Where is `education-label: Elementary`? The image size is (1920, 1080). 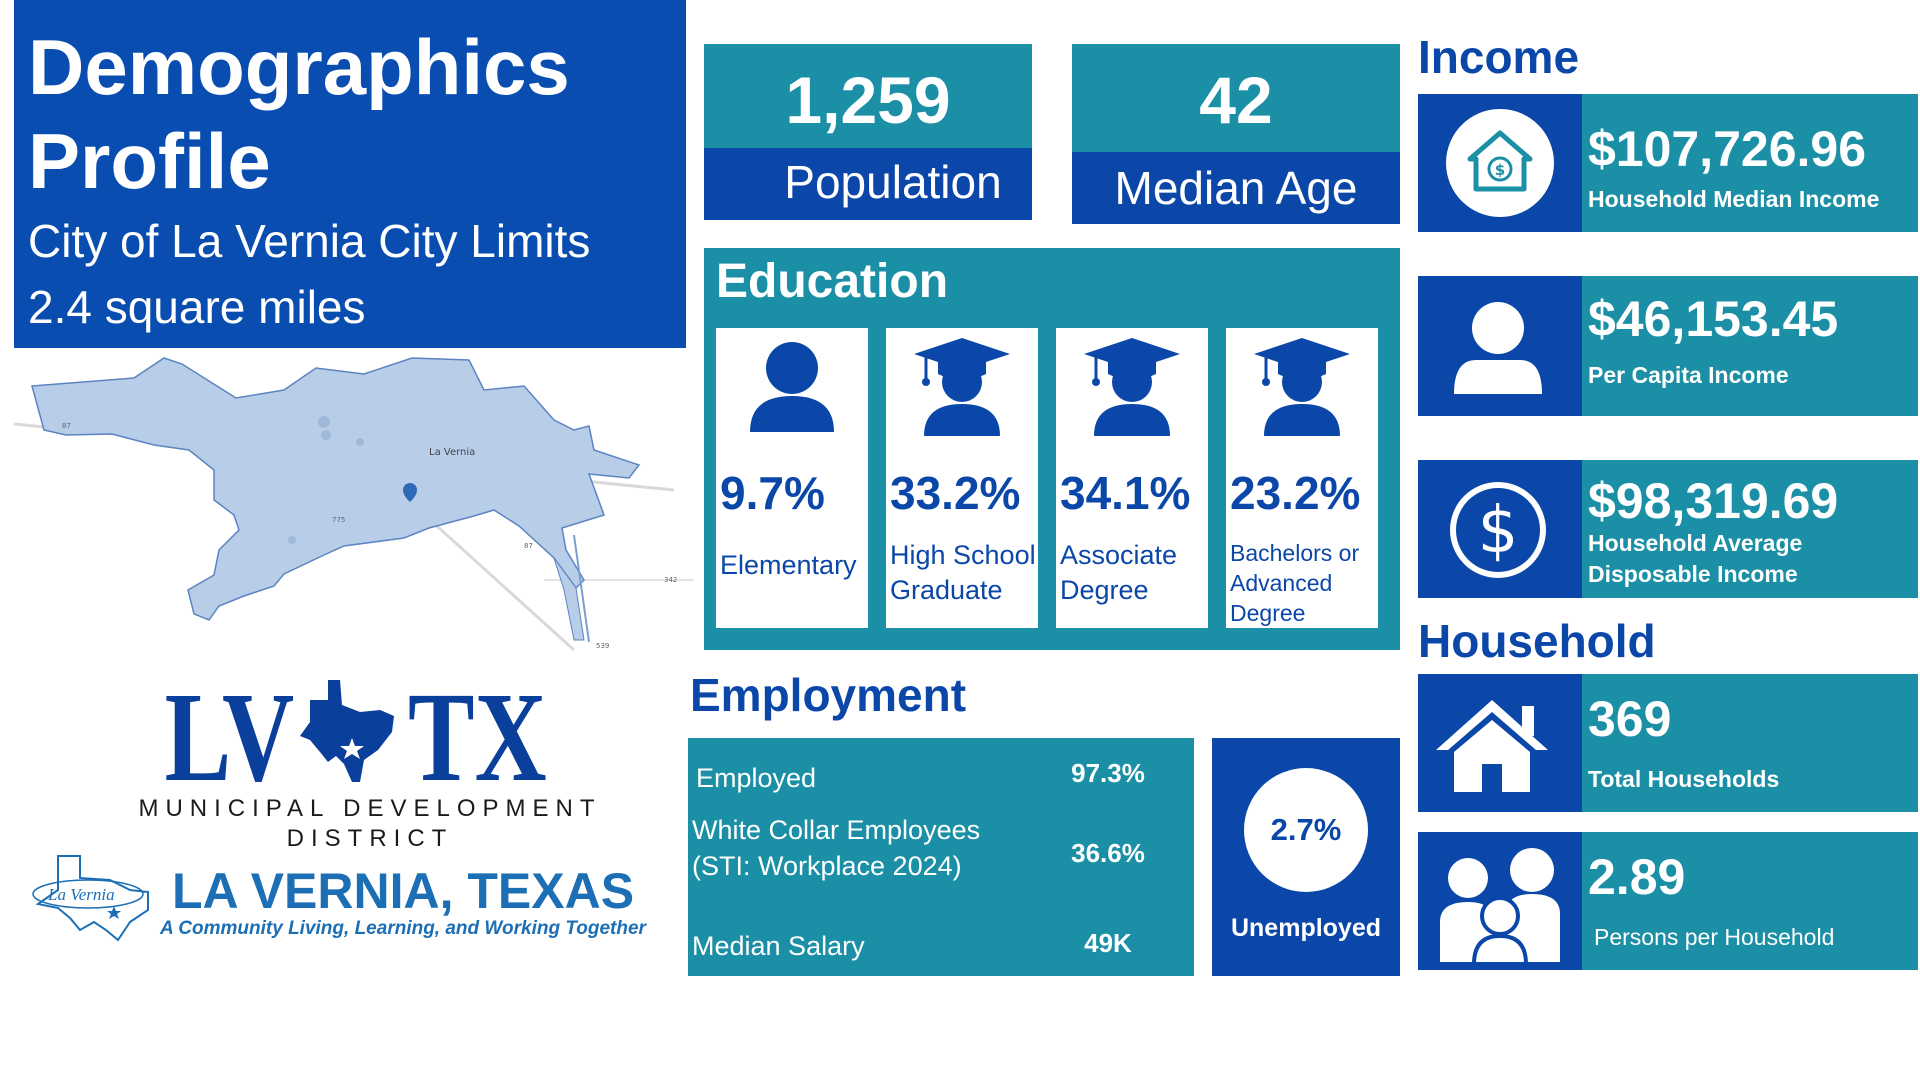 education-label: Elementary is located at coordinates (788, 565).